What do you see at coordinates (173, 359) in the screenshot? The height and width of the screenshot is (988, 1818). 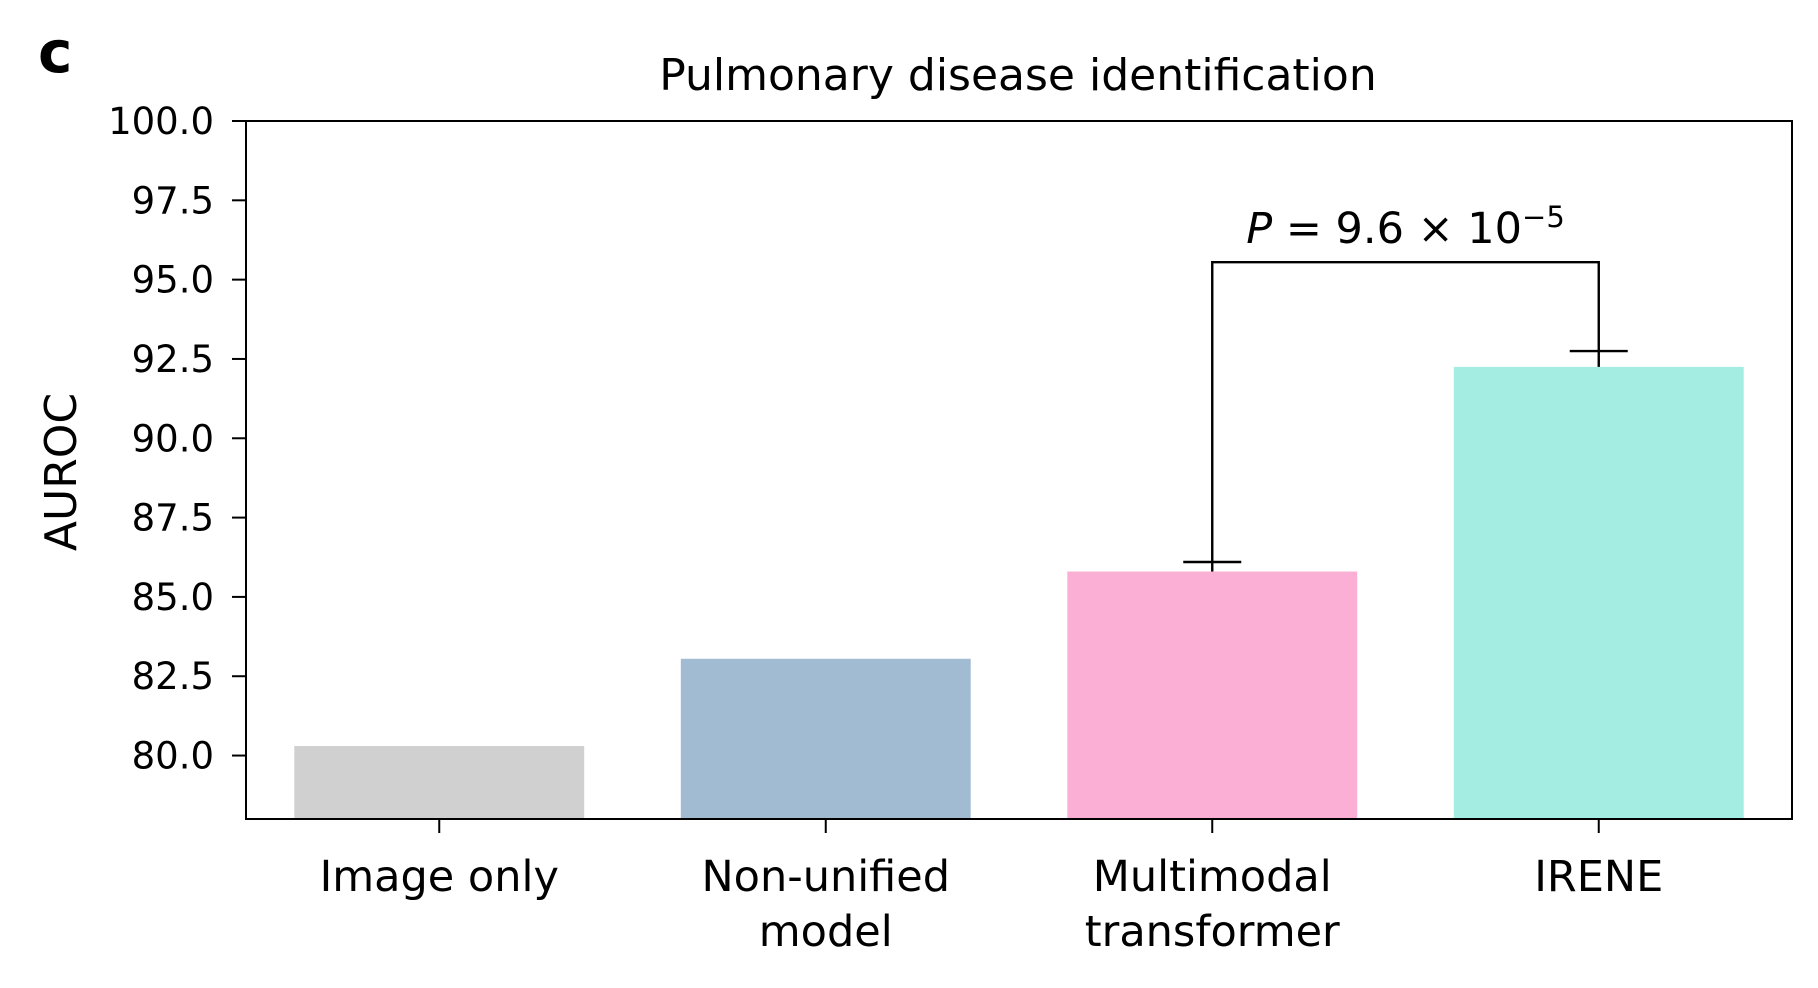 I see `y-tick-label: 92.5` at bounding box center [173, 359].